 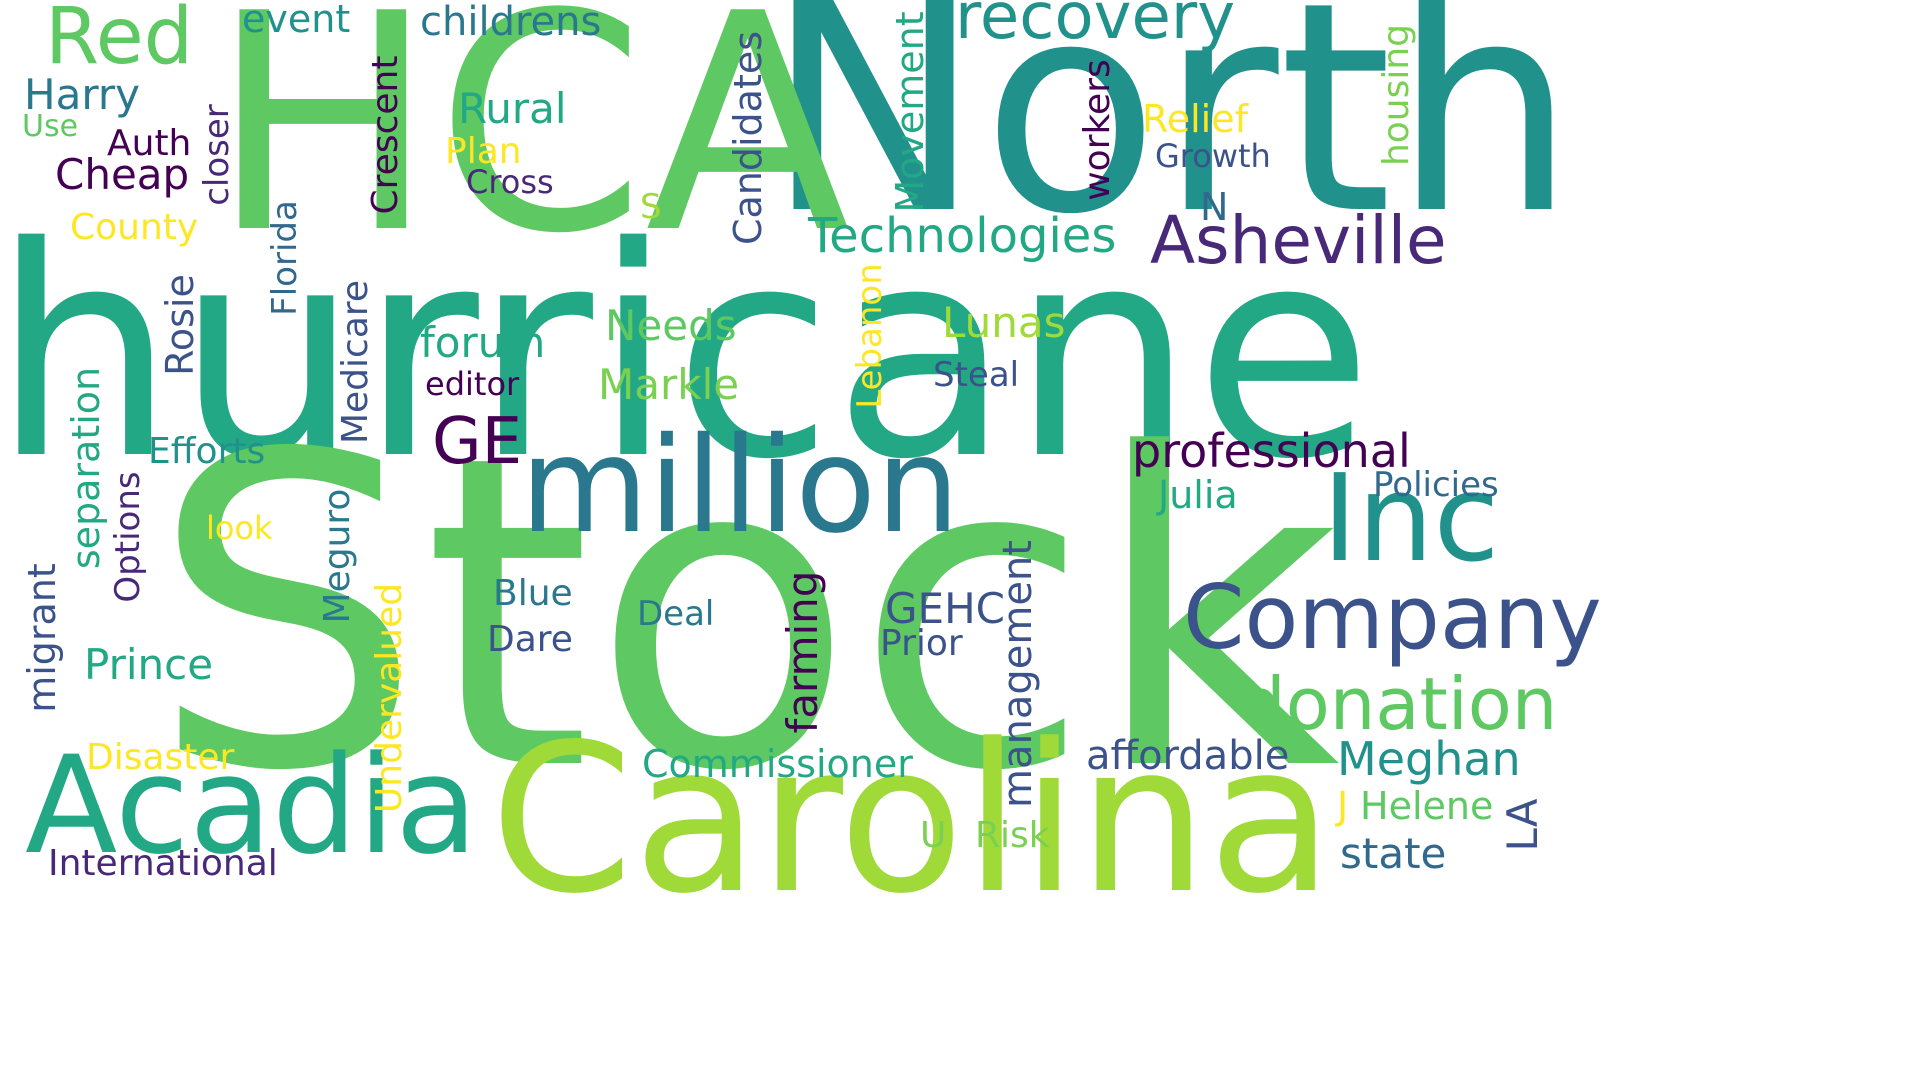 What do you see at coordinates (389, 698) in the screenshot?
I see `word-undervalued: Undervalued` at bounding box center [389, 698].